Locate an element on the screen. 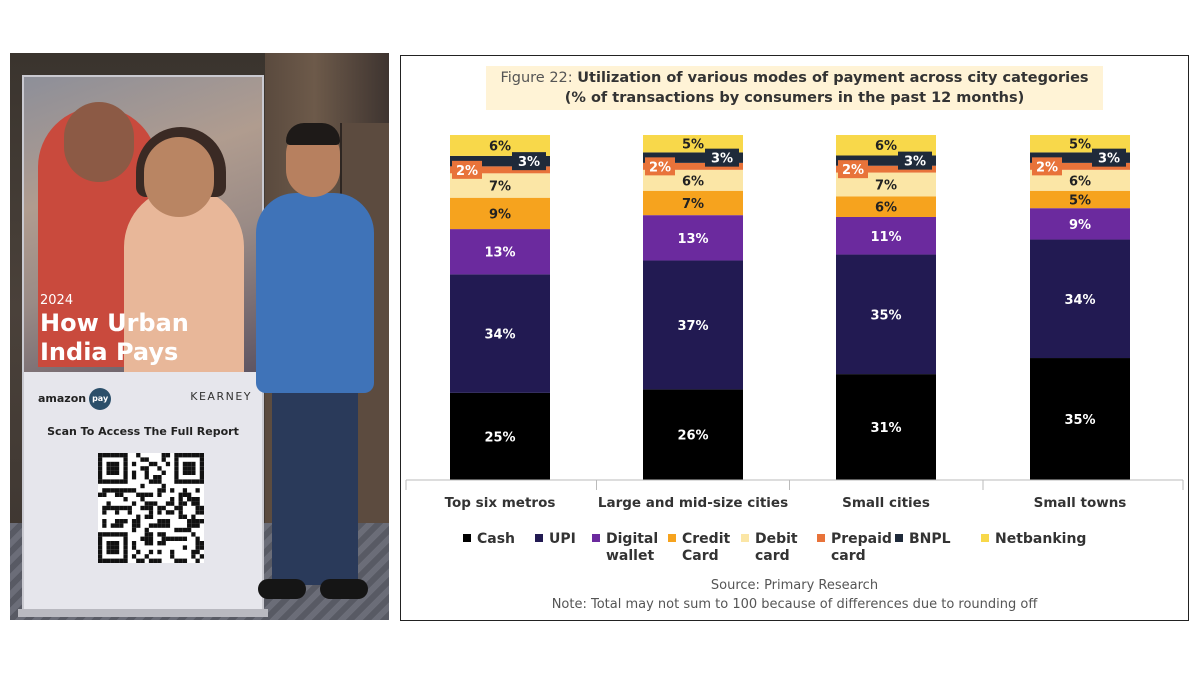 Image resolution: width=1200 pixels, height=675 pixels. banner-woman-figure is located at coordinates (184, 279).